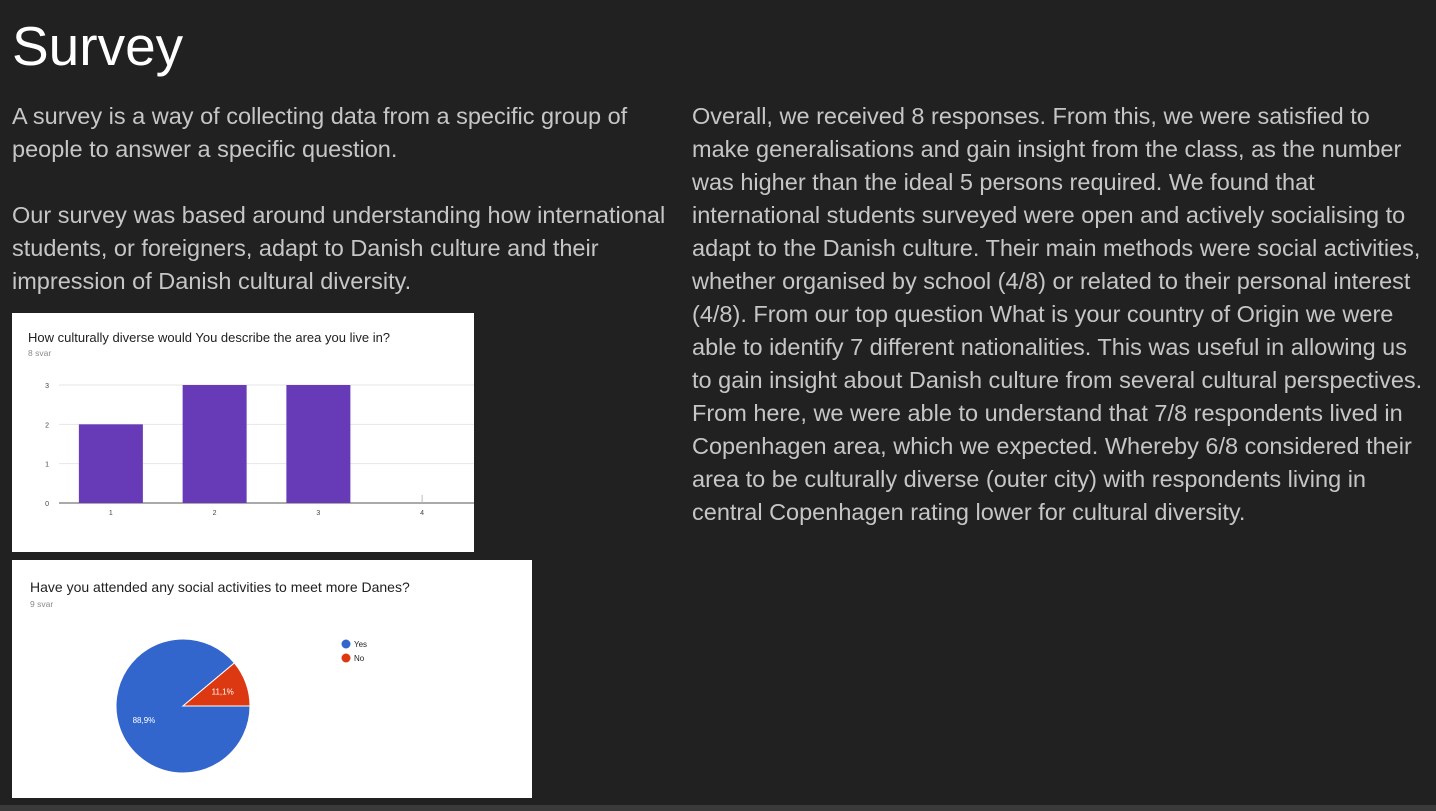 This screenshot has width=1436, height=811. I want to click on x-tick-label: 1, so click(111, 513).